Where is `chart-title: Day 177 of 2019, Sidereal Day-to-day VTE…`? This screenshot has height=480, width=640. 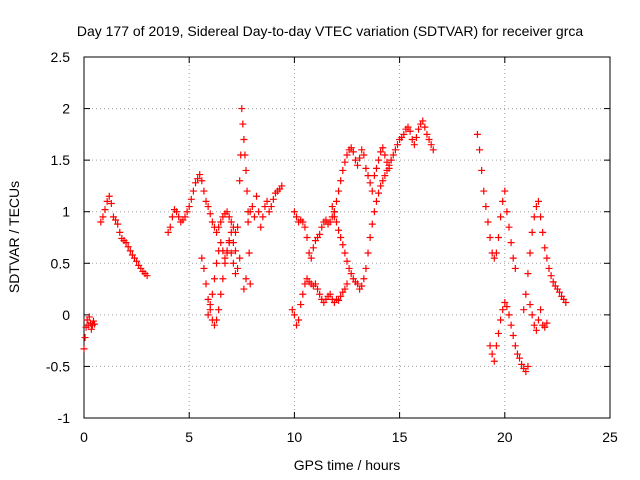
chart-title: Day 177 of 2019, Sidereal Day-to-day VTE… is located at coordinates (330, 31).